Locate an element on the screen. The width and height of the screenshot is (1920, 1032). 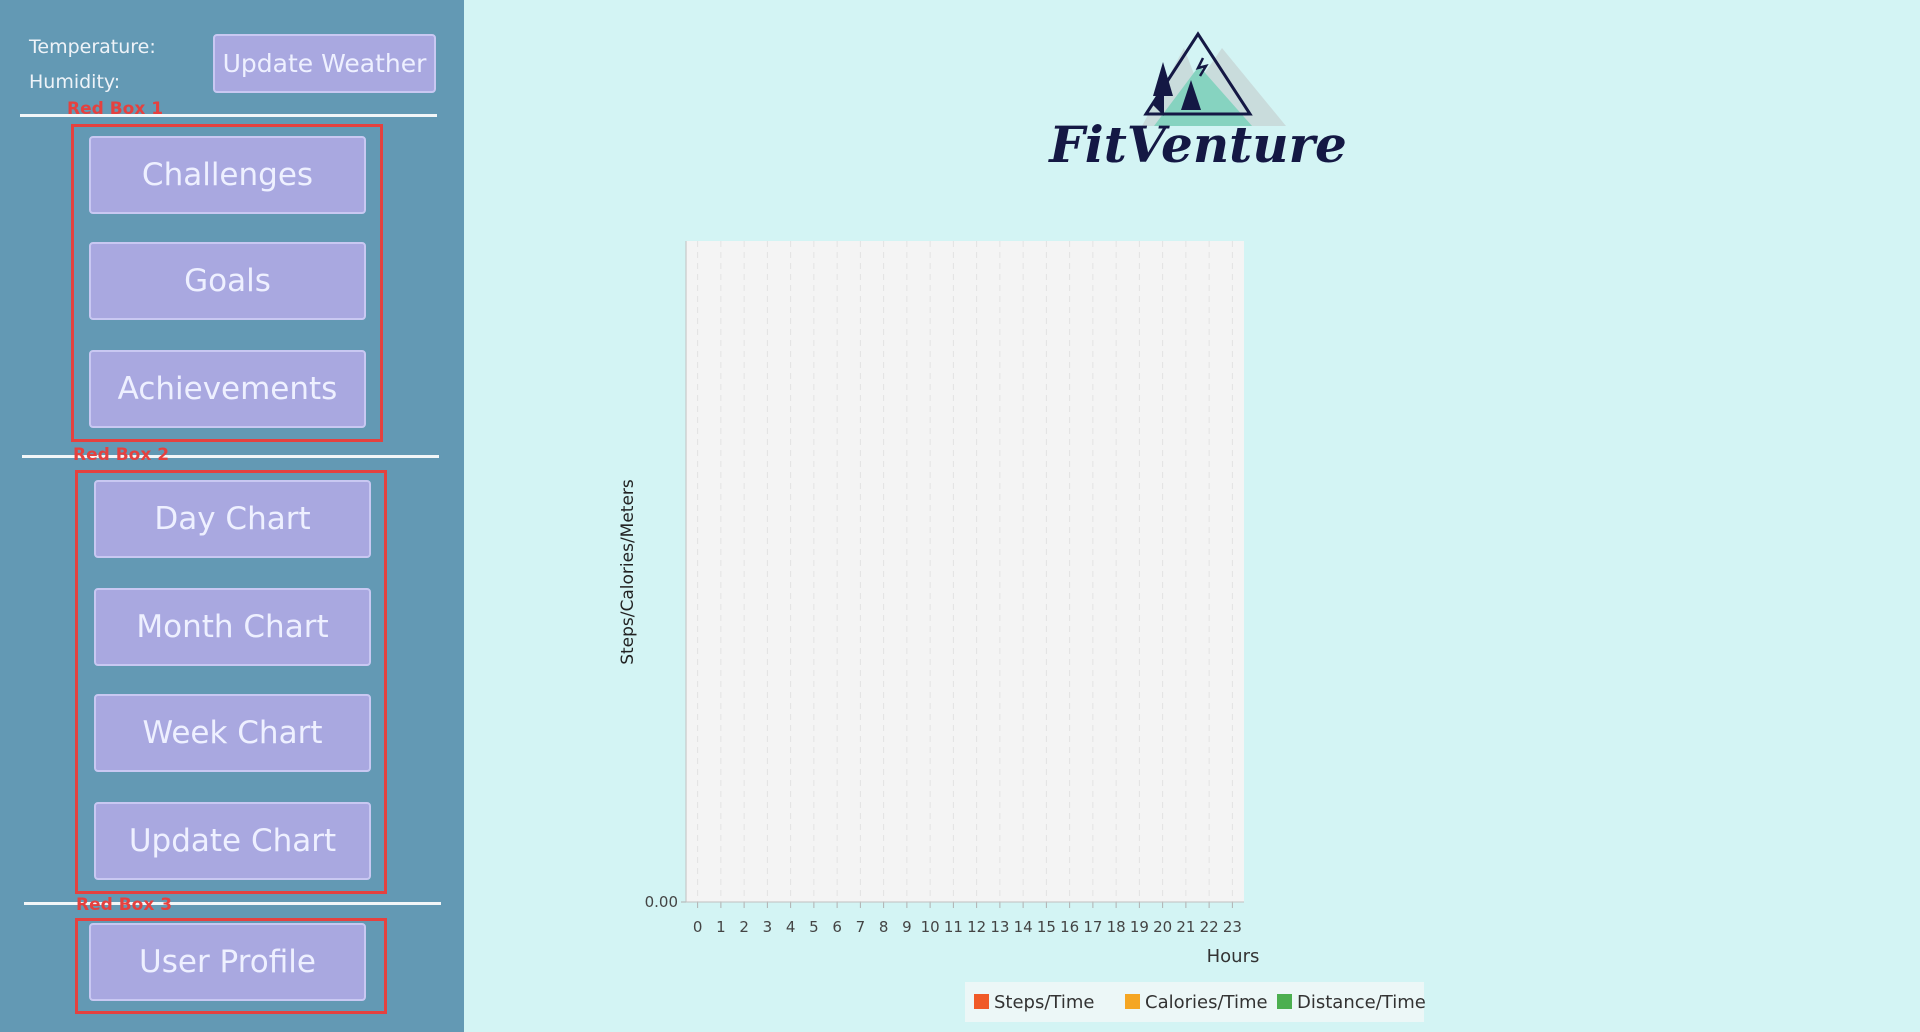
x-tick-label: 18 is located at coordinates (1116, 927).